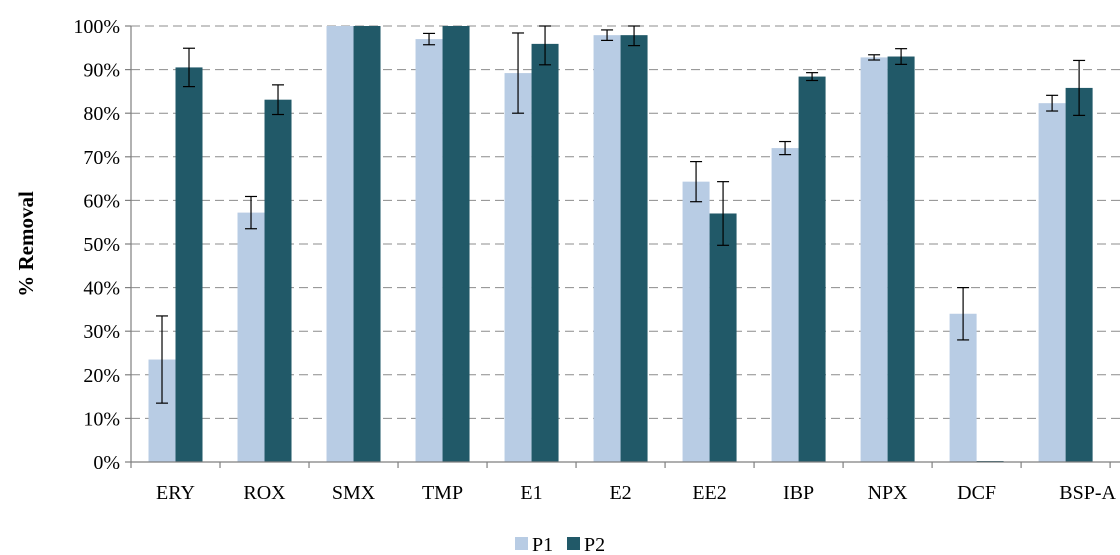 The image size is (1120, 555). Describe the element at coordinates (812, 77) in the screenshot. I see `error-bar-p2-ibp` at that location.